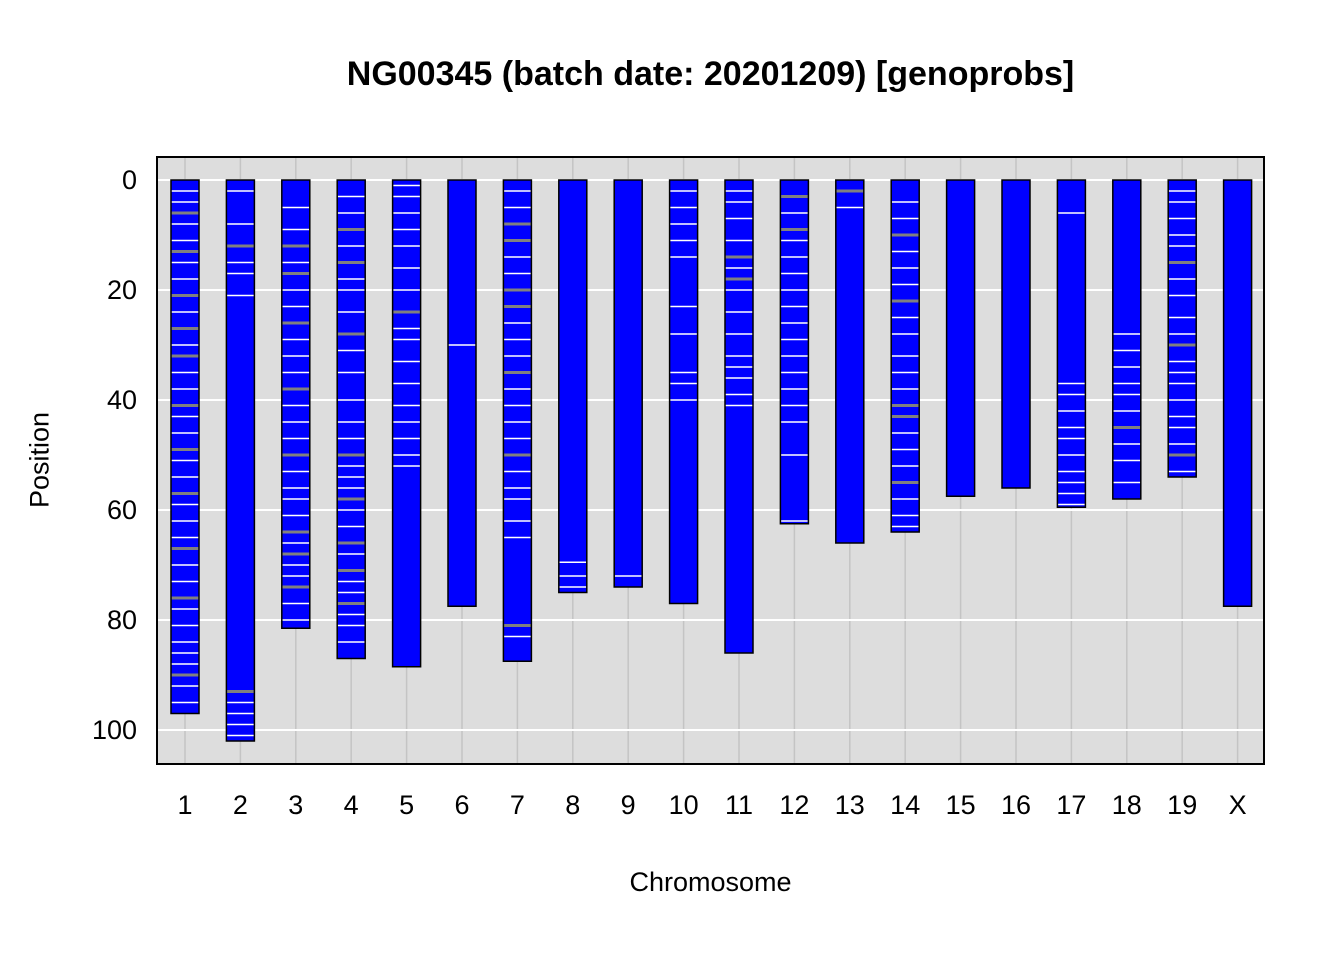  I want to click on x-tick-label: 6, so click(461, 805).